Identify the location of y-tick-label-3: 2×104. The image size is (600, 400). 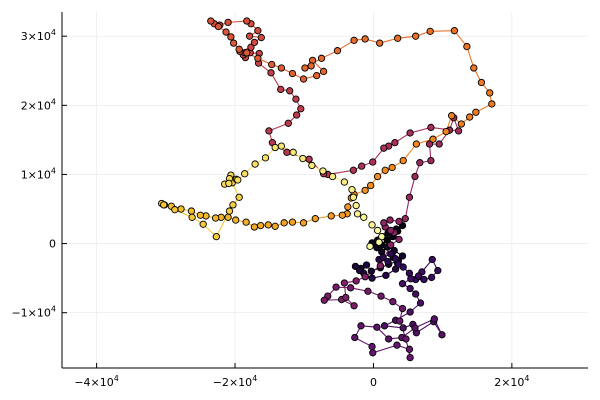
(38, 104).